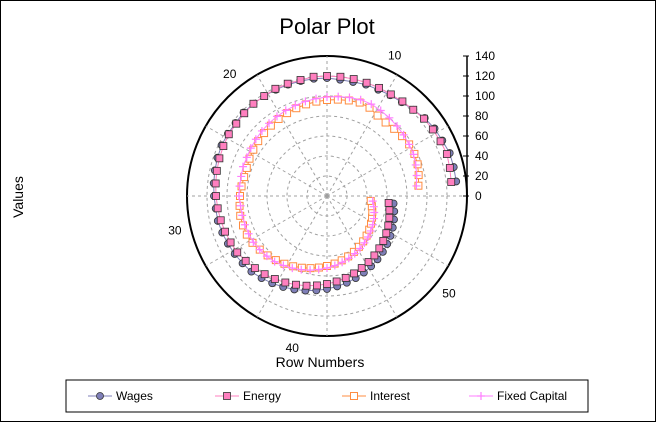 The image size is (656, 422). I want to click on radial-tick-label: 40, so click(482, 156).